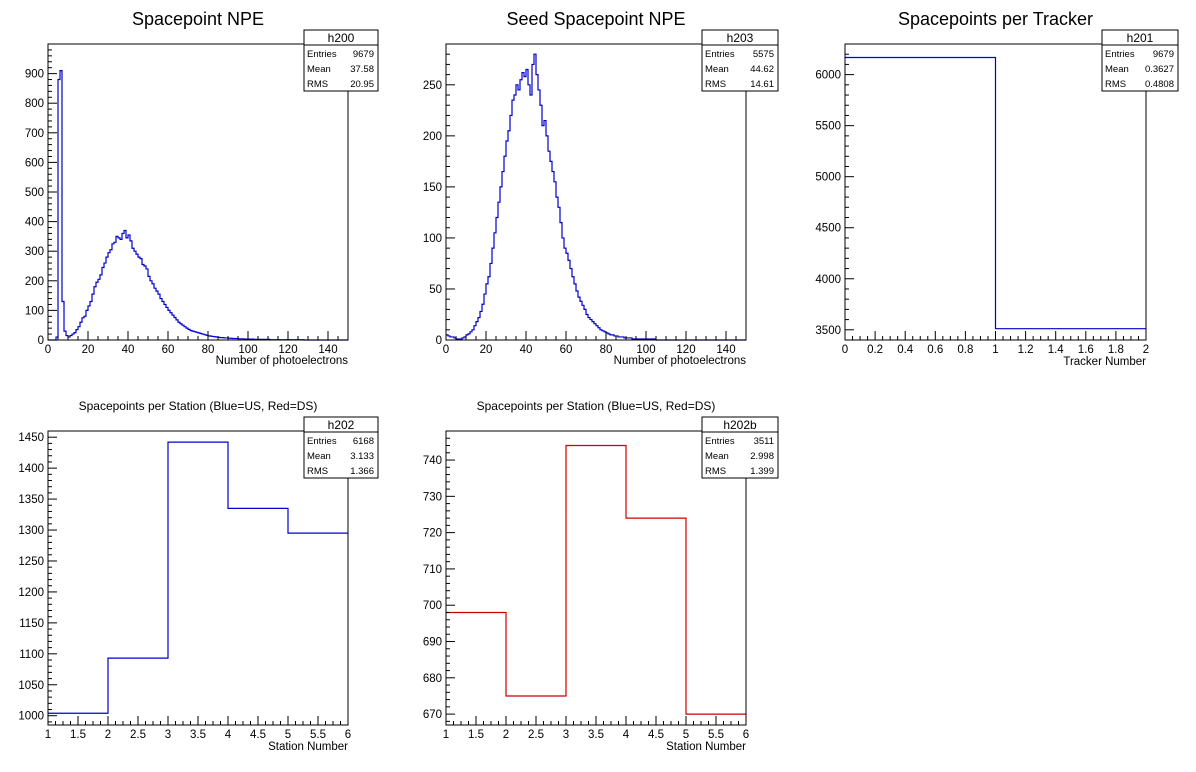 The height and width of the screenshot is (772, 1196). I want to click on x-tick-label: 20, so click(486, 350).